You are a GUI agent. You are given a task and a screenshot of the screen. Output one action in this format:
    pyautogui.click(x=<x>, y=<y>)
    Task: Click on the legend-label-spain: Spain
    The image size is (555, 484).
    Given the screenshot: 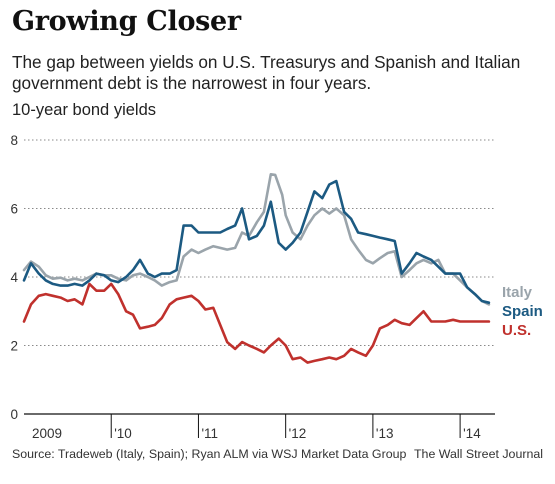 What is the action you would take?
    pyautogui.click(x=522, y=311)
    